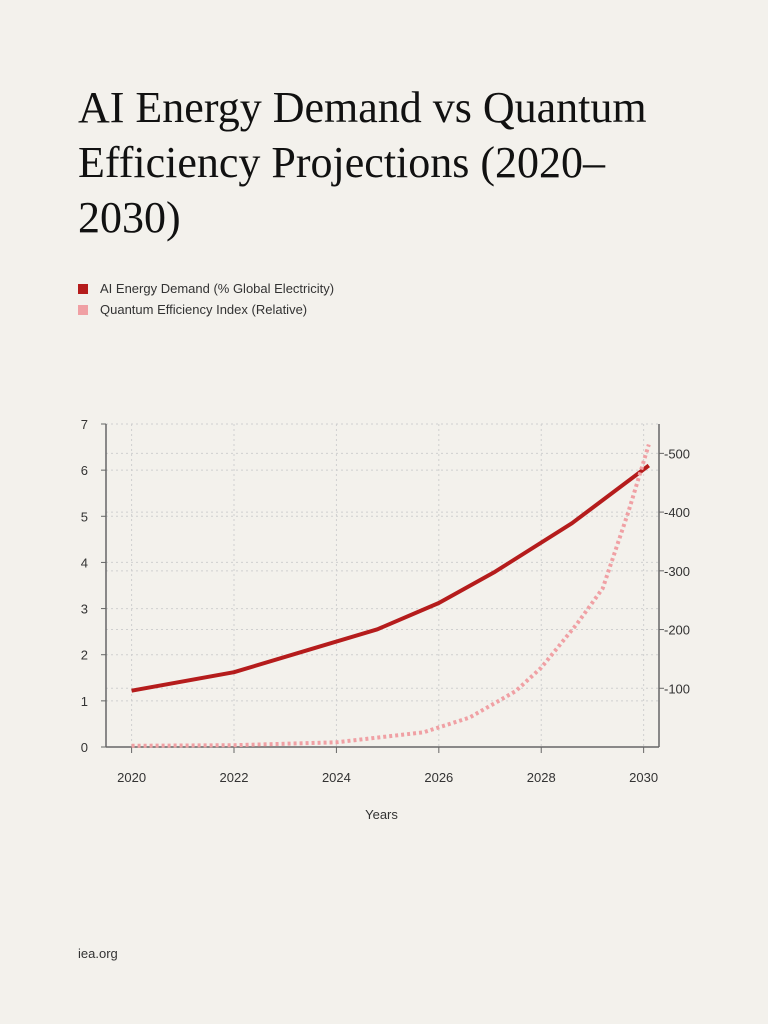  Describe the element at coordinates (131, 777) in the screenshot. I see `x-tick-label: 2020` at that location.